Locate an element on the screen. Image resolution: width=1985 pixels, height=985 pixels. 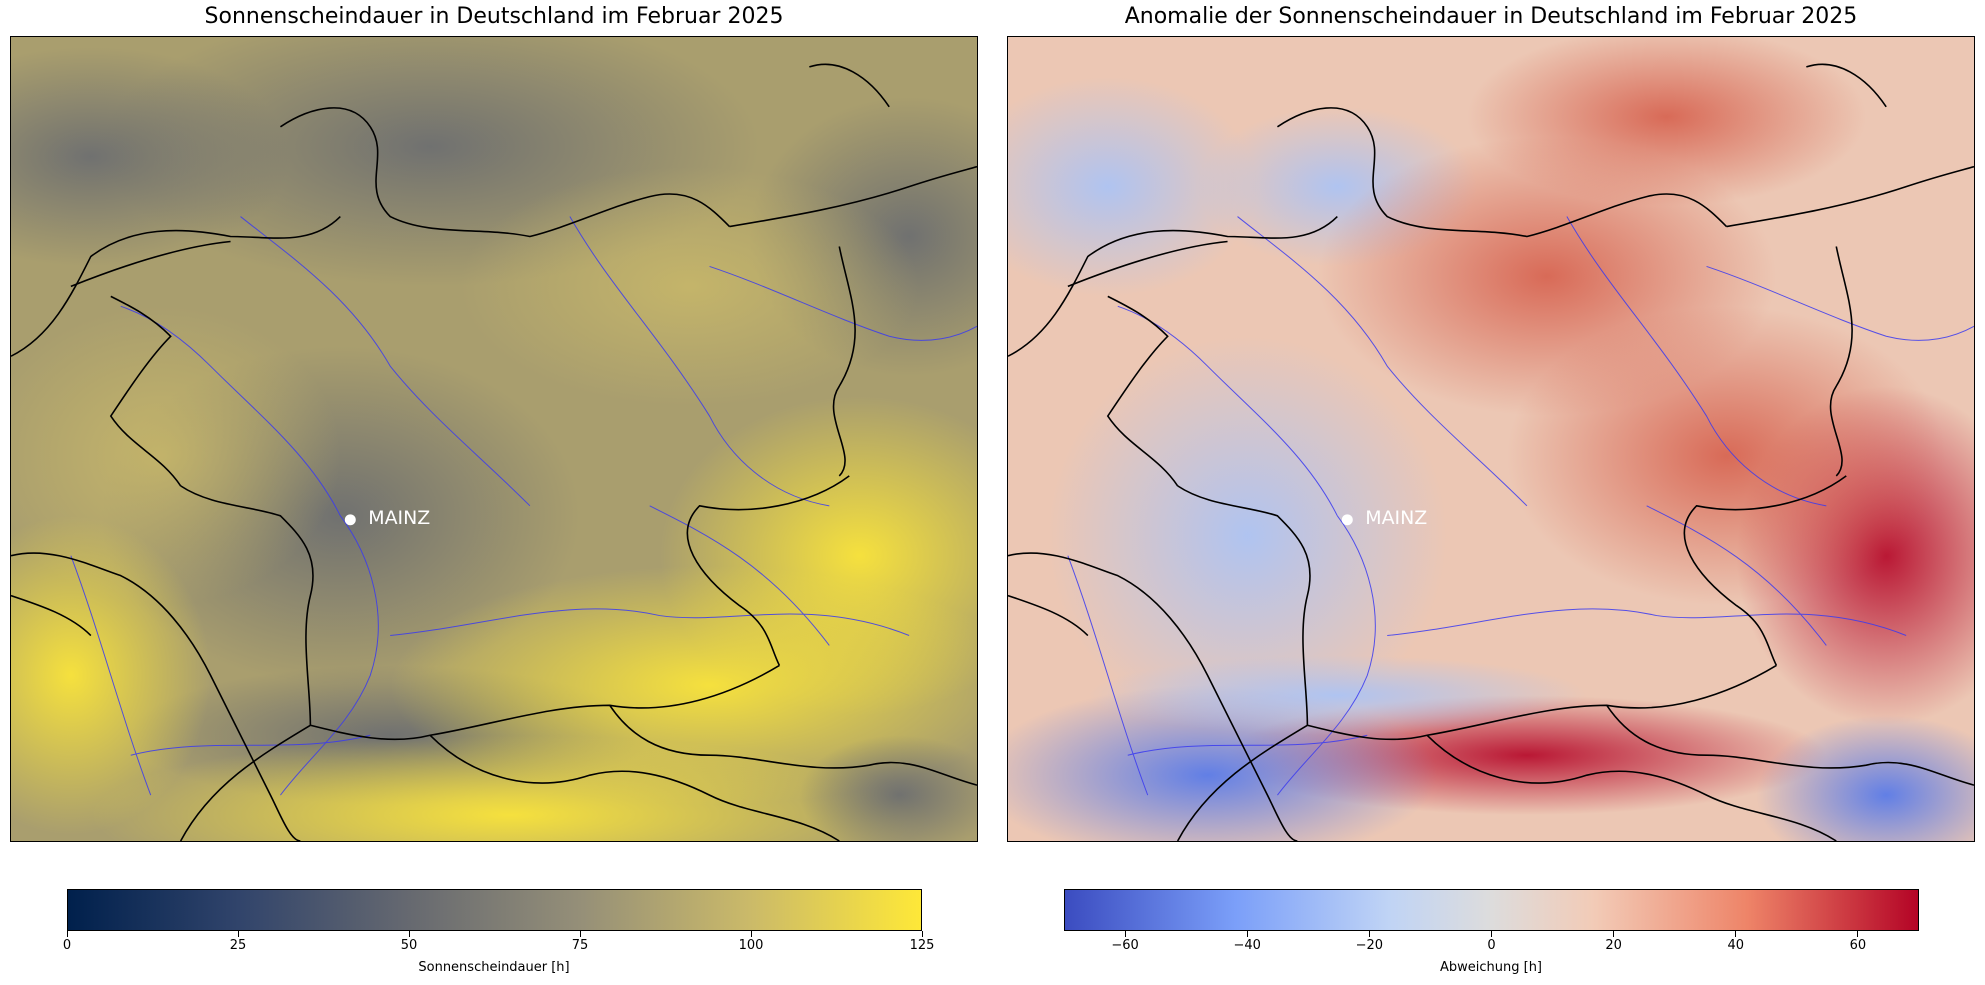
colorbar-tick-label: 60 is located at coordinates (1858, 945).